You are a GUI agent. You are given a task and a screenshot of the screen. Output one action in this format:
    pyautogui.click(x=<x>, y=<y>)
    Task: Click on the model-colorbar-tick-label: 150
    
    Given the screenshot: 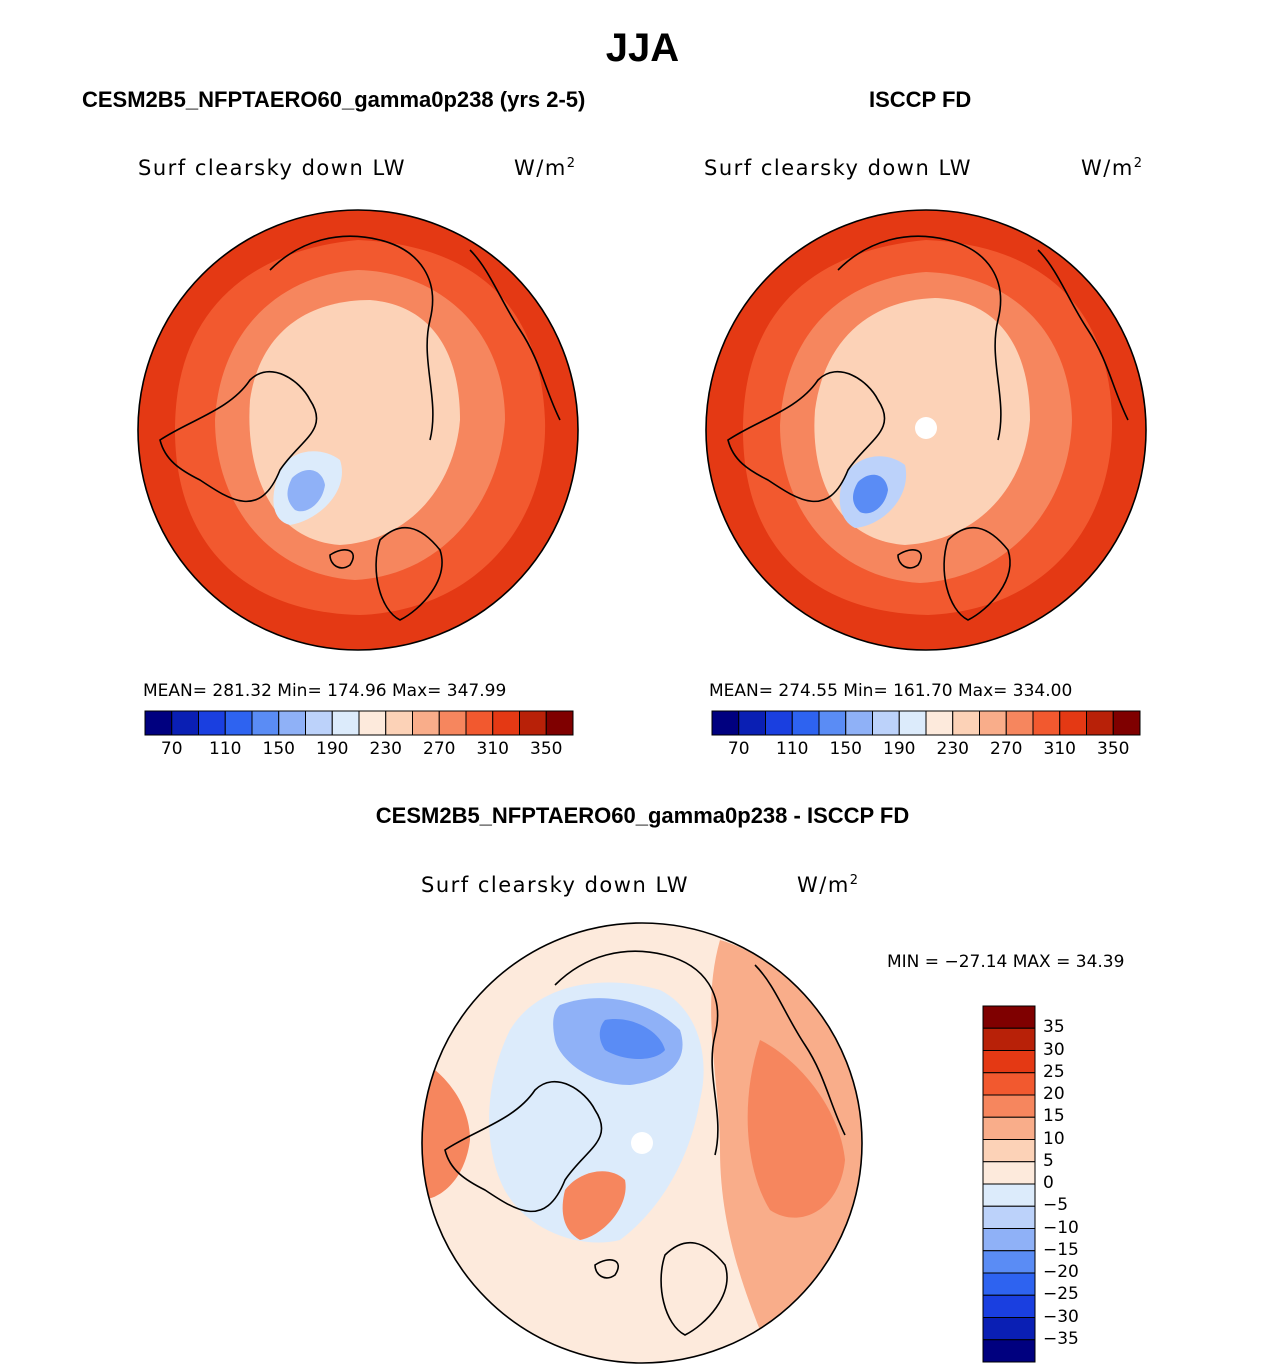 What is the action you would take?
    pyautogui.click(x=278, y=749)
    